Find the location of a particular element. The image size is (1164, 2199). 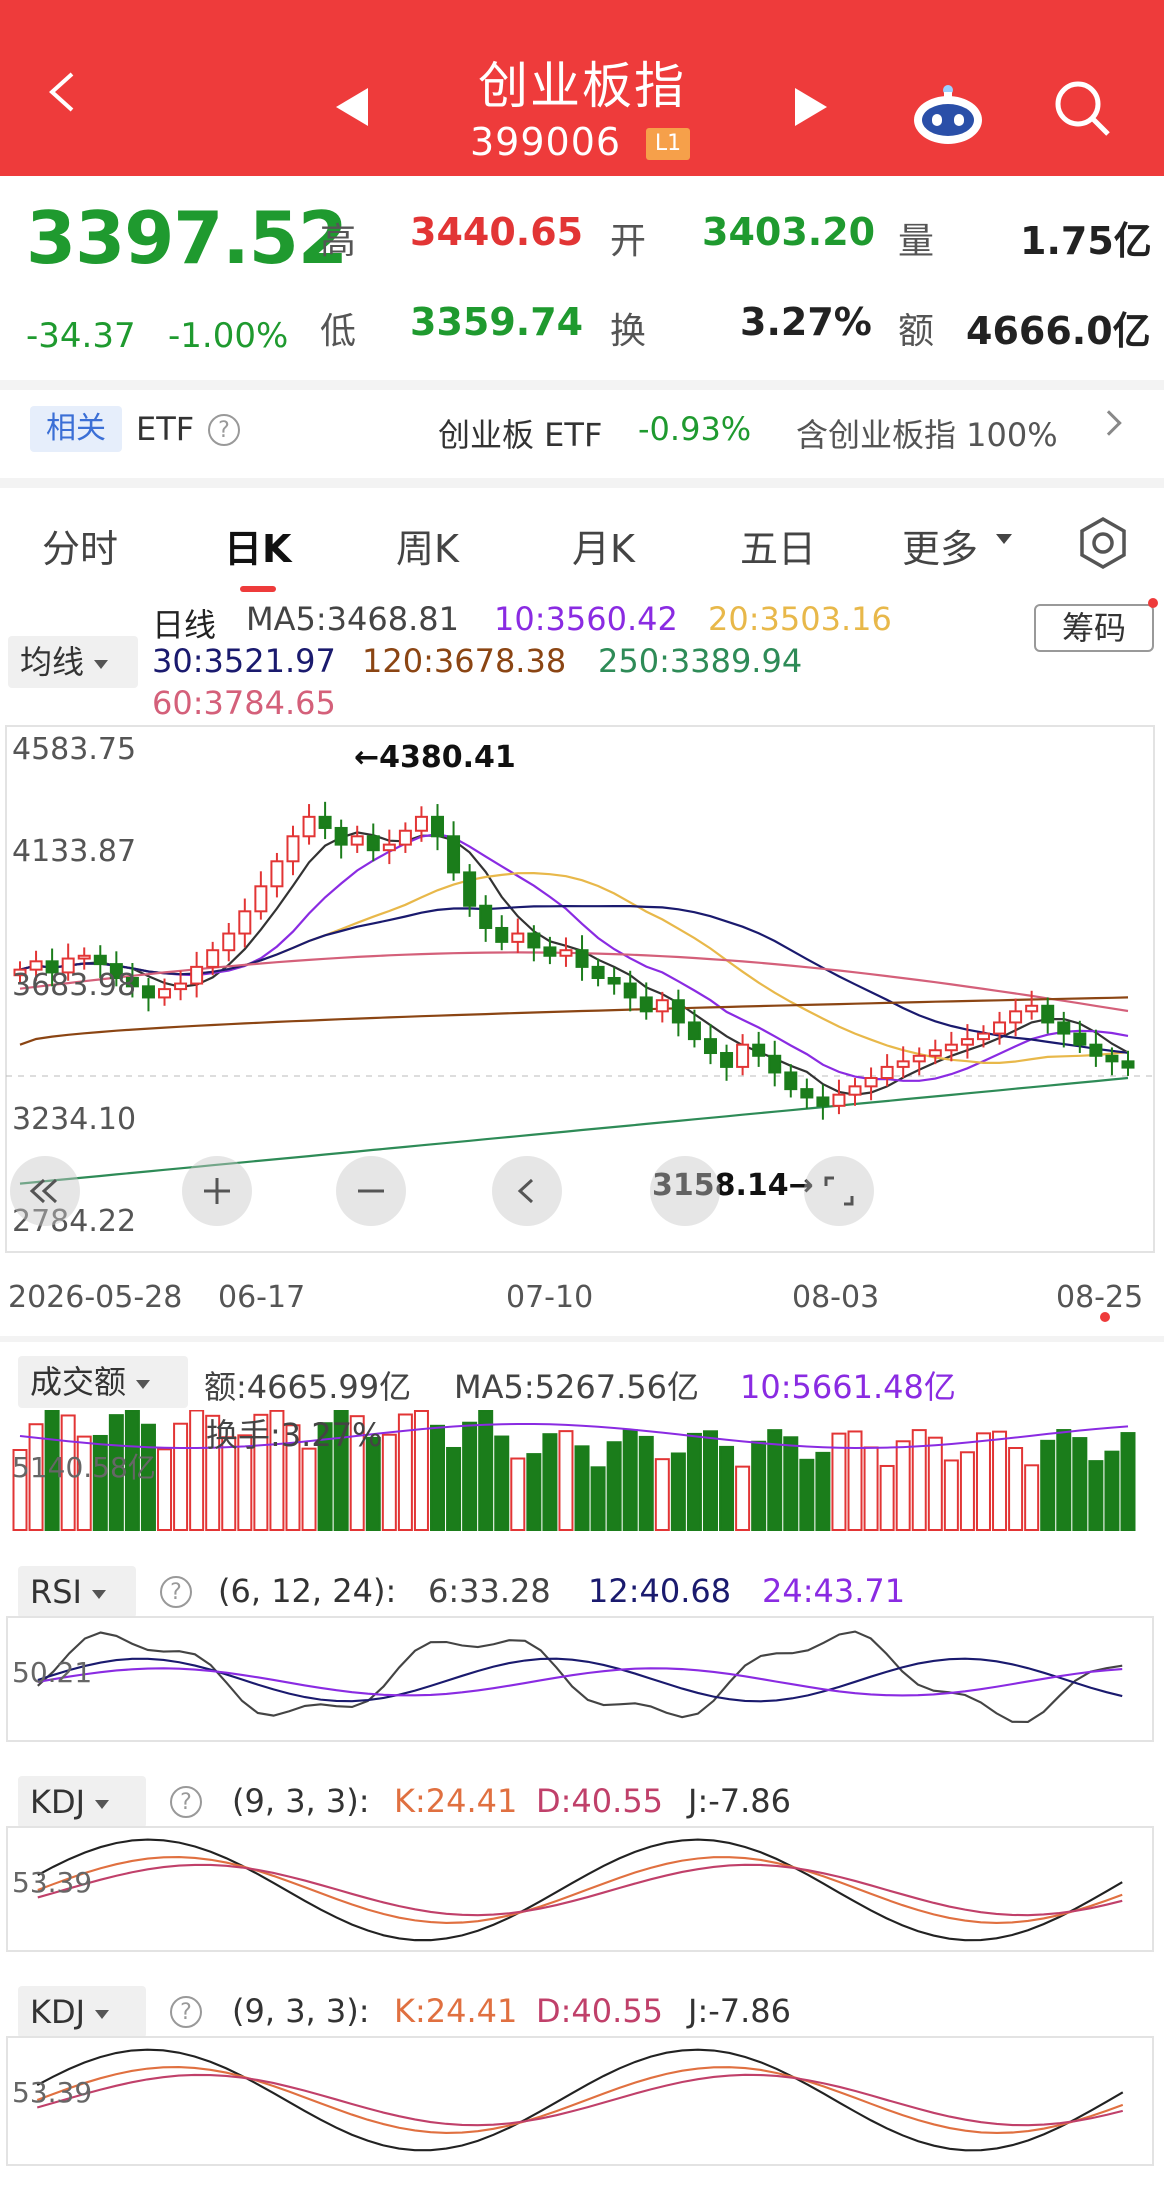

rsi-chart is located at coordinates (580, 1679).